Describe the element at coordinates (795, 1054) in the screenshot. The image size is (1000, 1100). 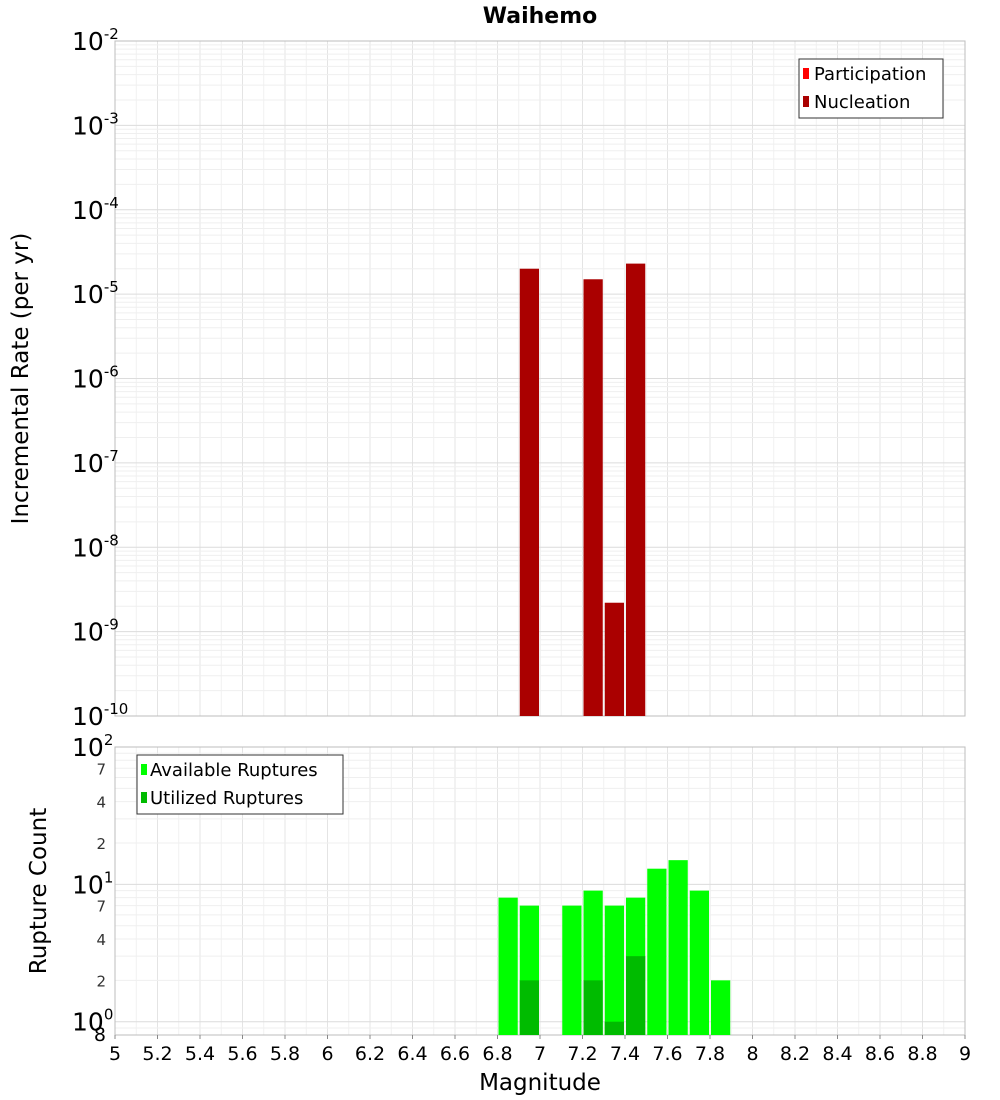
I see `x-tick-label: 8.2` at that location.